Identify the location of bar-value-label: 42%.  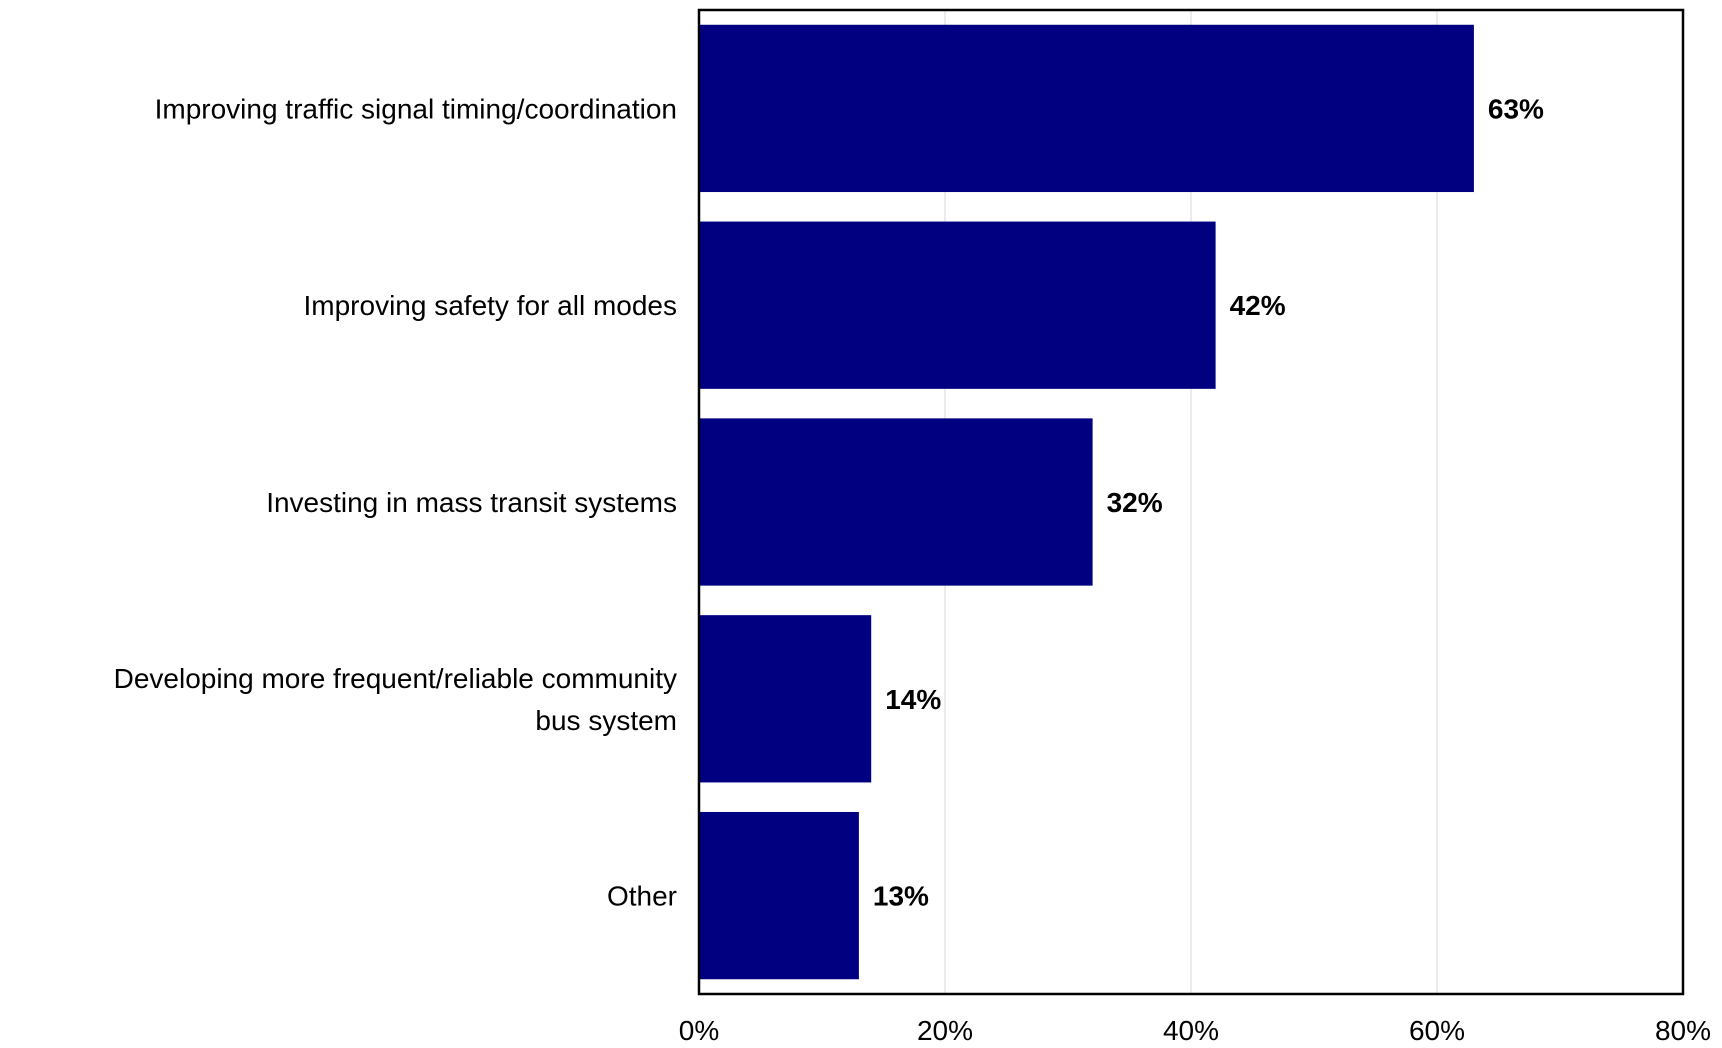
(1258, 305).